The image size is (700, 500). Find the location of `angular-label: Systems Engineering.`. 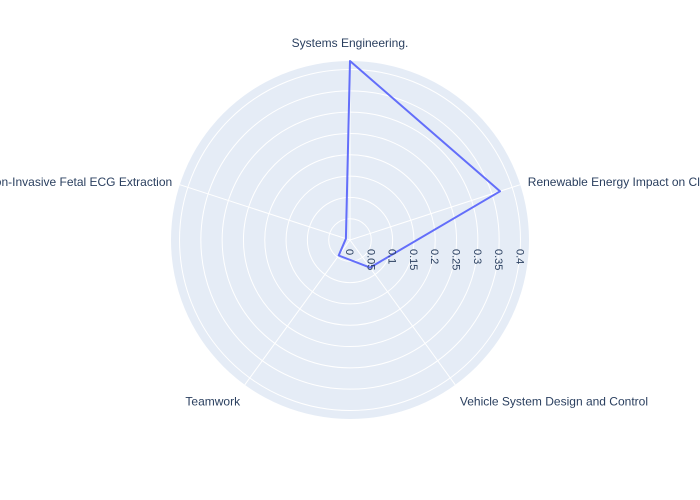

angular-label: Systems Engineering. is located at coordinates (350, 43).